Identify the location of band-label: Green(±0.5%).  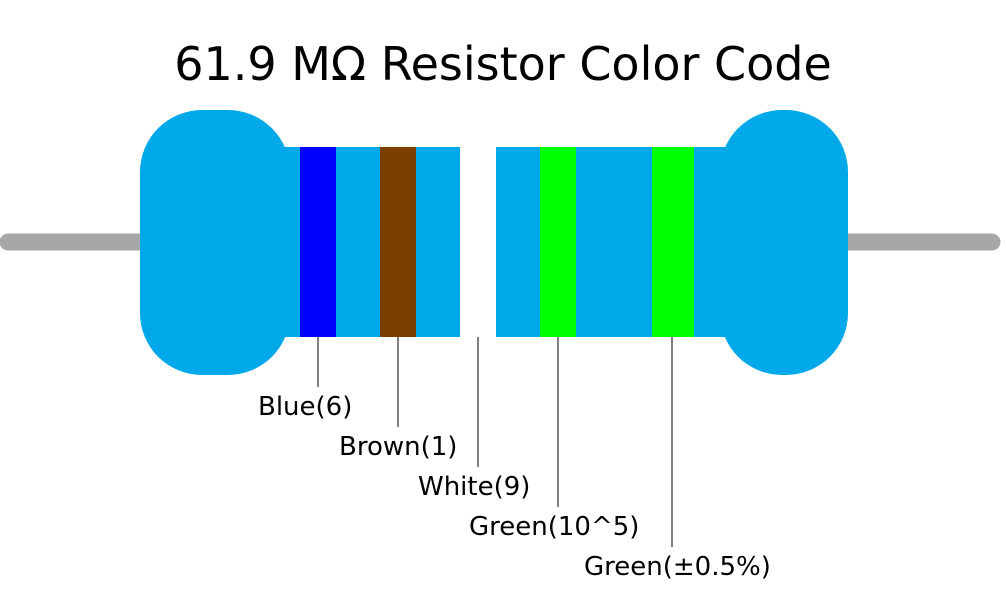
(677, 567).